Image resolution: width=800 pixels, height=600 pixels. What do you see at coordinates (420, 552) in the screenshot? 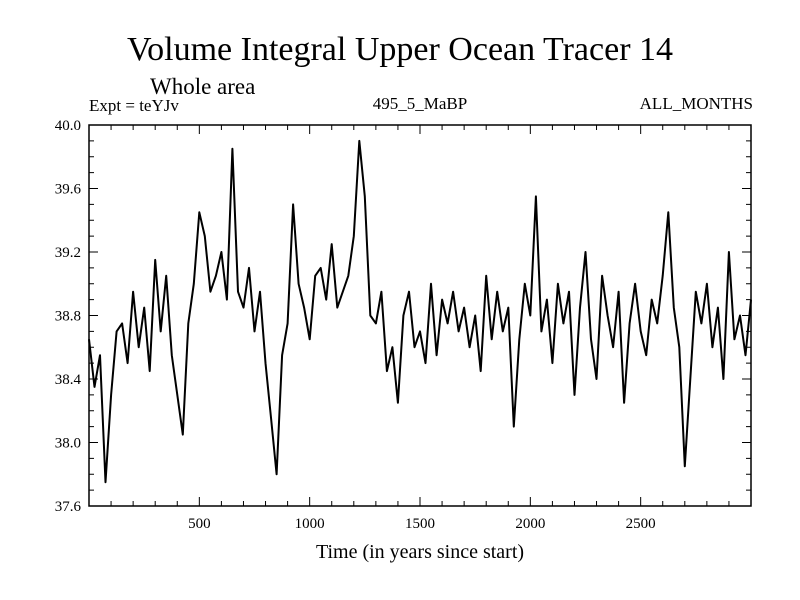
I see `x-axis-label: Time (in years since start)` at bounding box center [420, 552].